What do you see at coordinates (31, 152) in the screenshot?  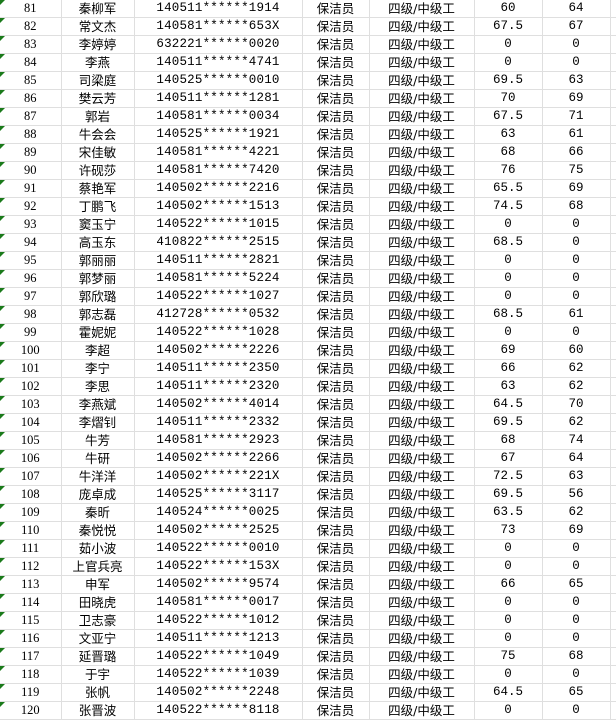 I see `cell-row-number: 89` at bounding box center [31, 152].